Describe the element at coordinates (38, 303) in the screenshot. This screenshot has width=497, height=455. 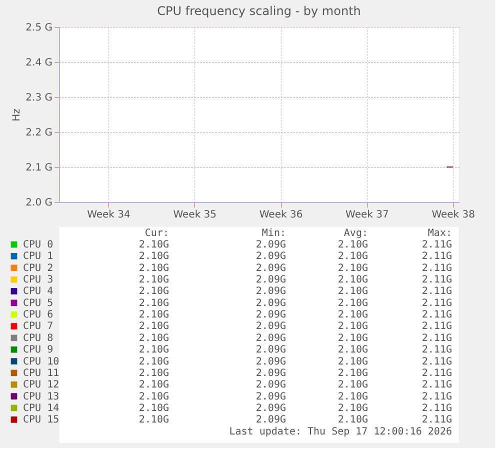
I see `legend-label: CPU 5` at that location.